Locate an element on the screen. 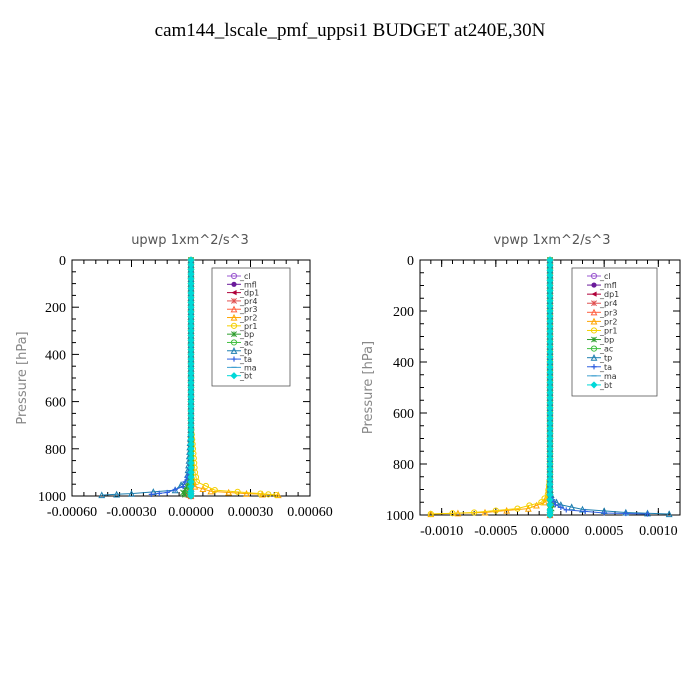 The height and width of the screenshot is (700, 700). x-tick-label: -0.00060 is located at coordinates (72, 512).